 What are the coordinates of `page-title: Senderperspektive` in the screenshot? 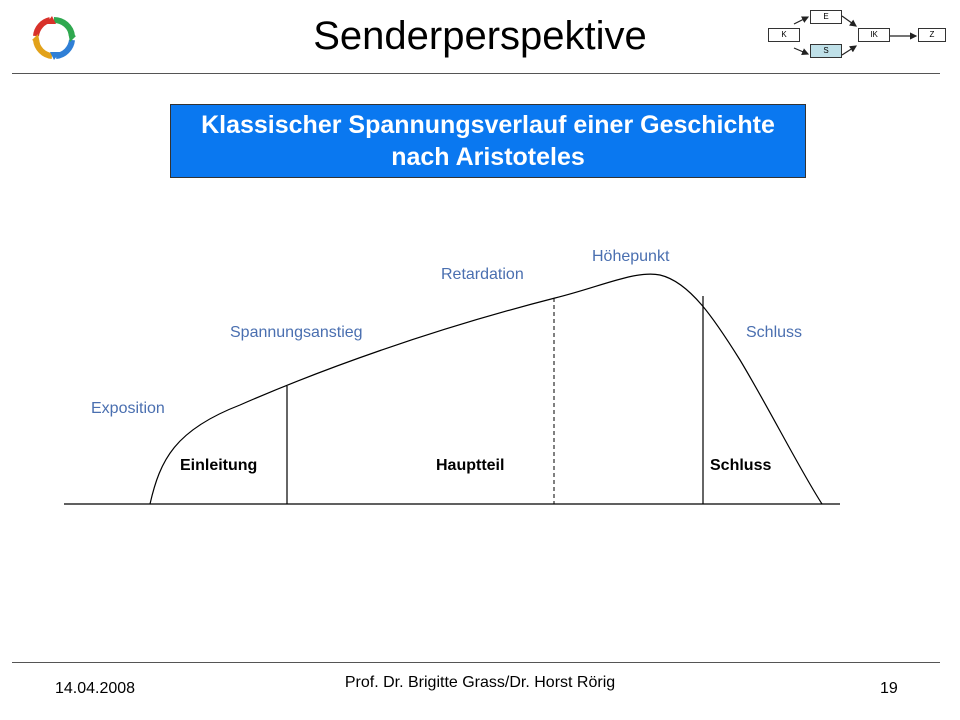 It's located at (480, 36).